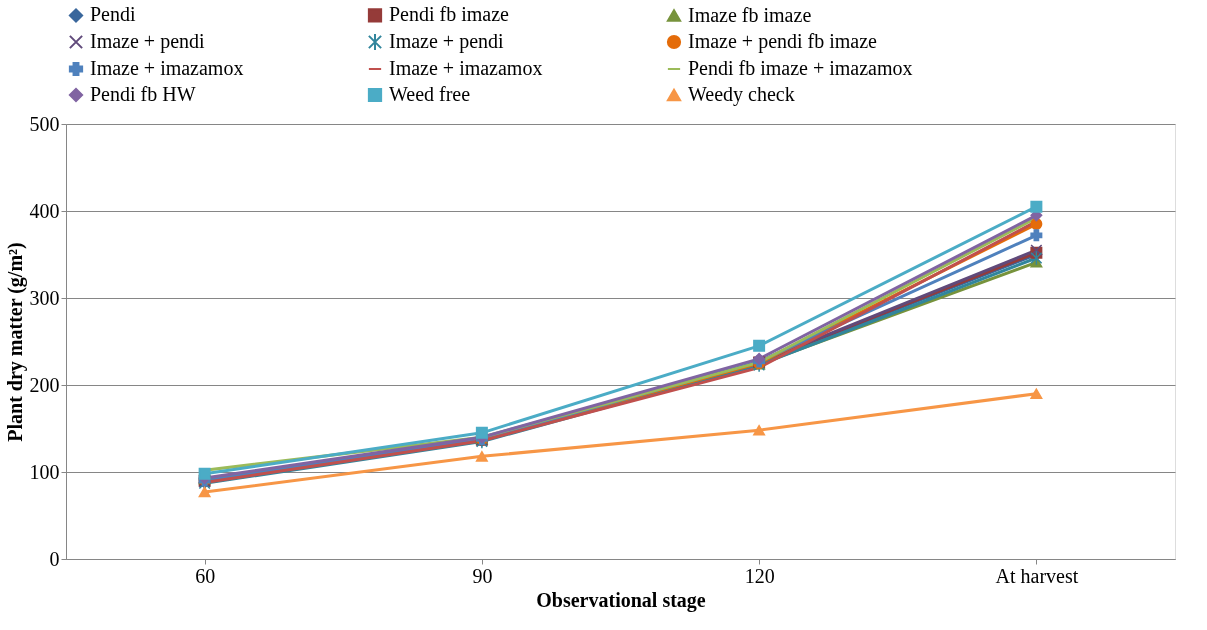 The image size is (1207, 630). I want to click on y-tick-label: 400, so click(44, 210).